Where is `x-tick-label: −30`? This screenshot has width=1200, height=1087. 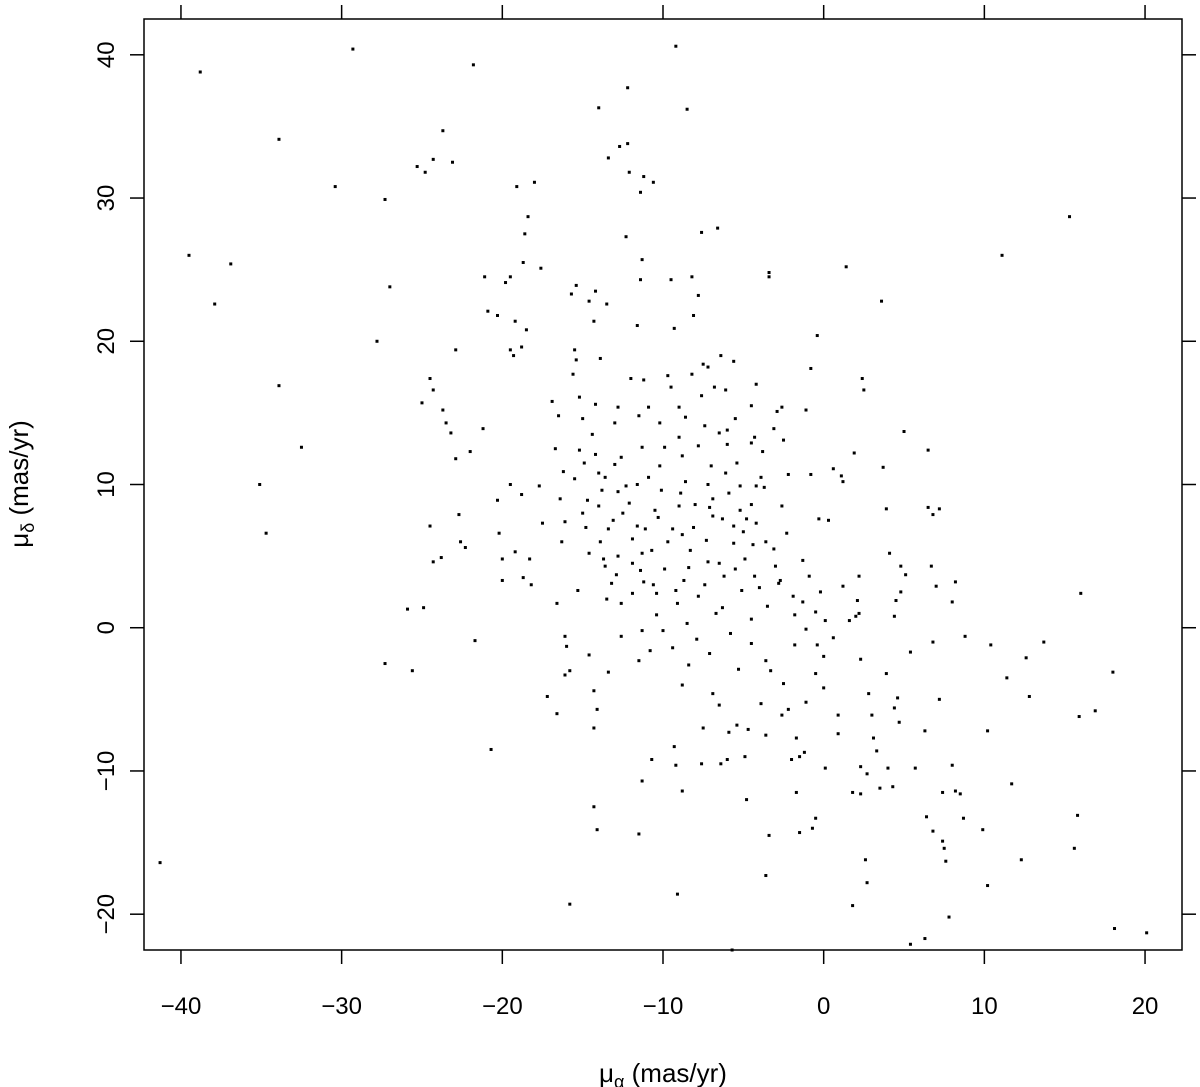
x-tick-label: −30 is located at coordinates (341, 1006).